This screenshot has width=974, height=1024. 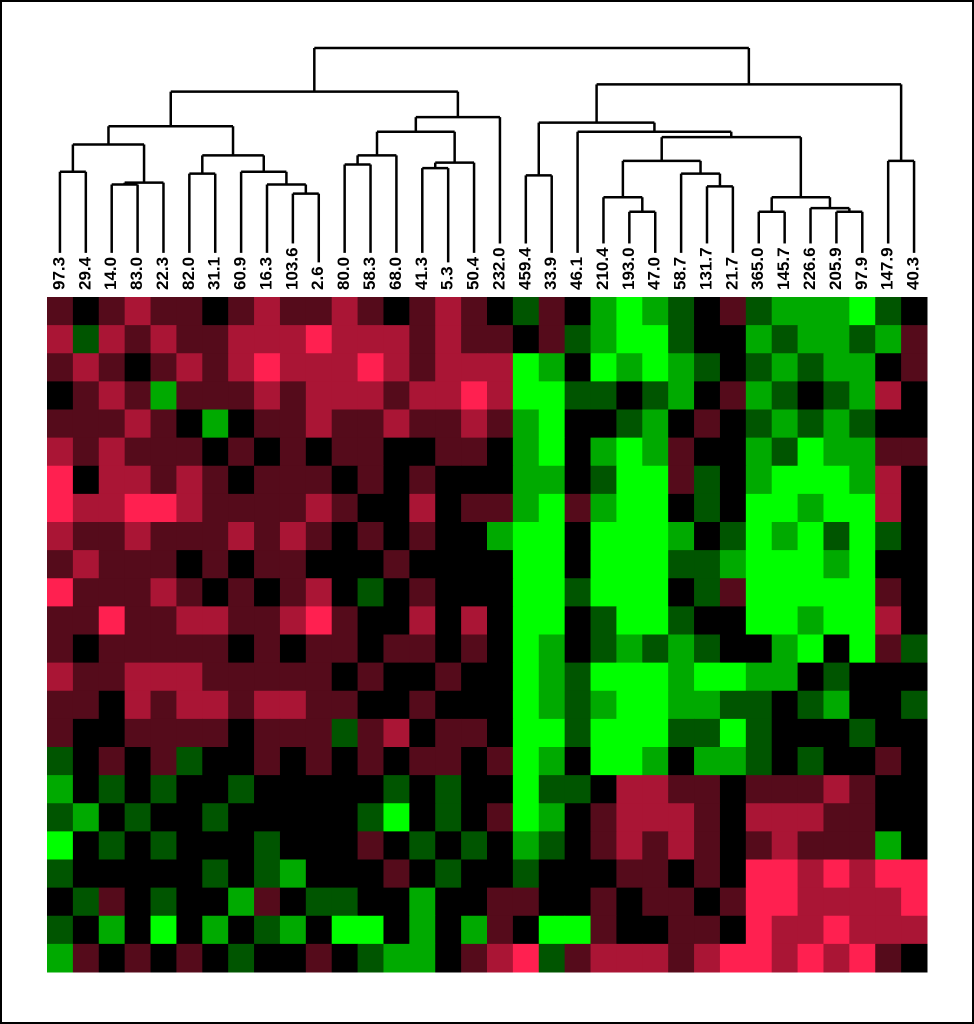 What do you see at coordinates (524, 268) in the screenshot?
I see `column-label: 459.4` at bounding box center [524, 268].